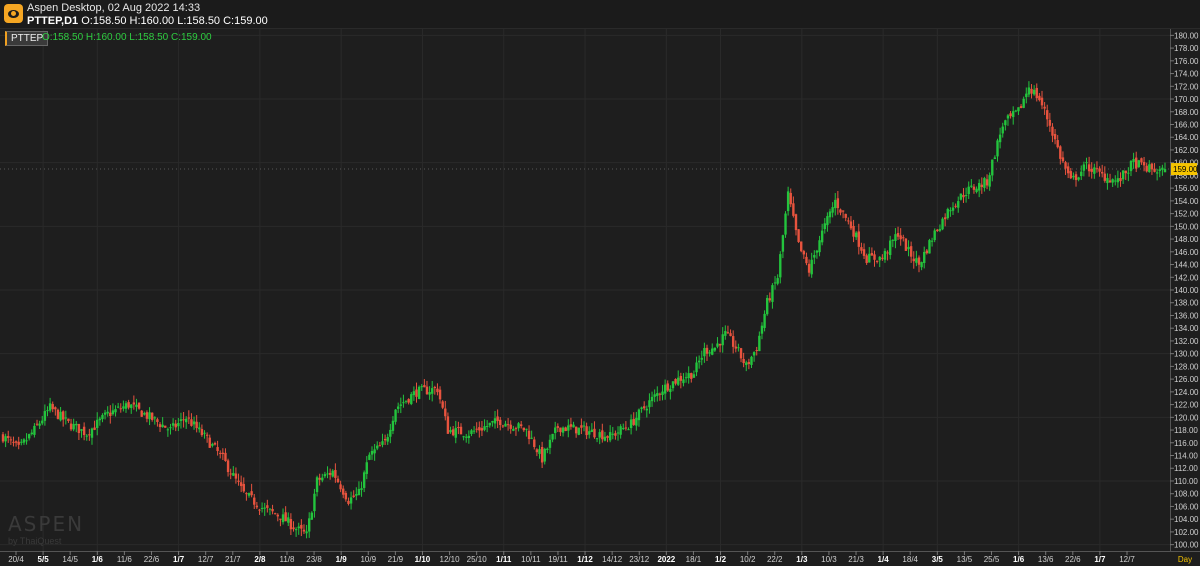  I want to click on x-tick-label: 3/5, so click(938, 559).